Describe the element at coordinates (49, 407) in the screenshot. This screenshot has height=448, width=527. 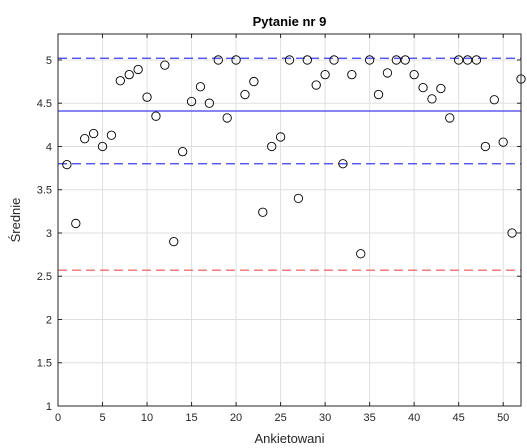
I see `y-tick-label: 1` at that location.